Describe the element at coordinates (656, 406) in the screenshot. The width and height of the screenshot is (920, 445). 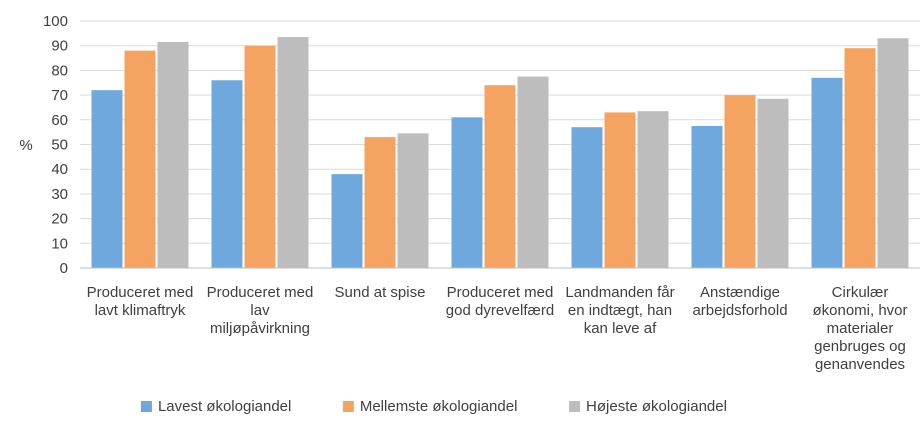
I see `legend-label: Højeste økologiandel` at that location.